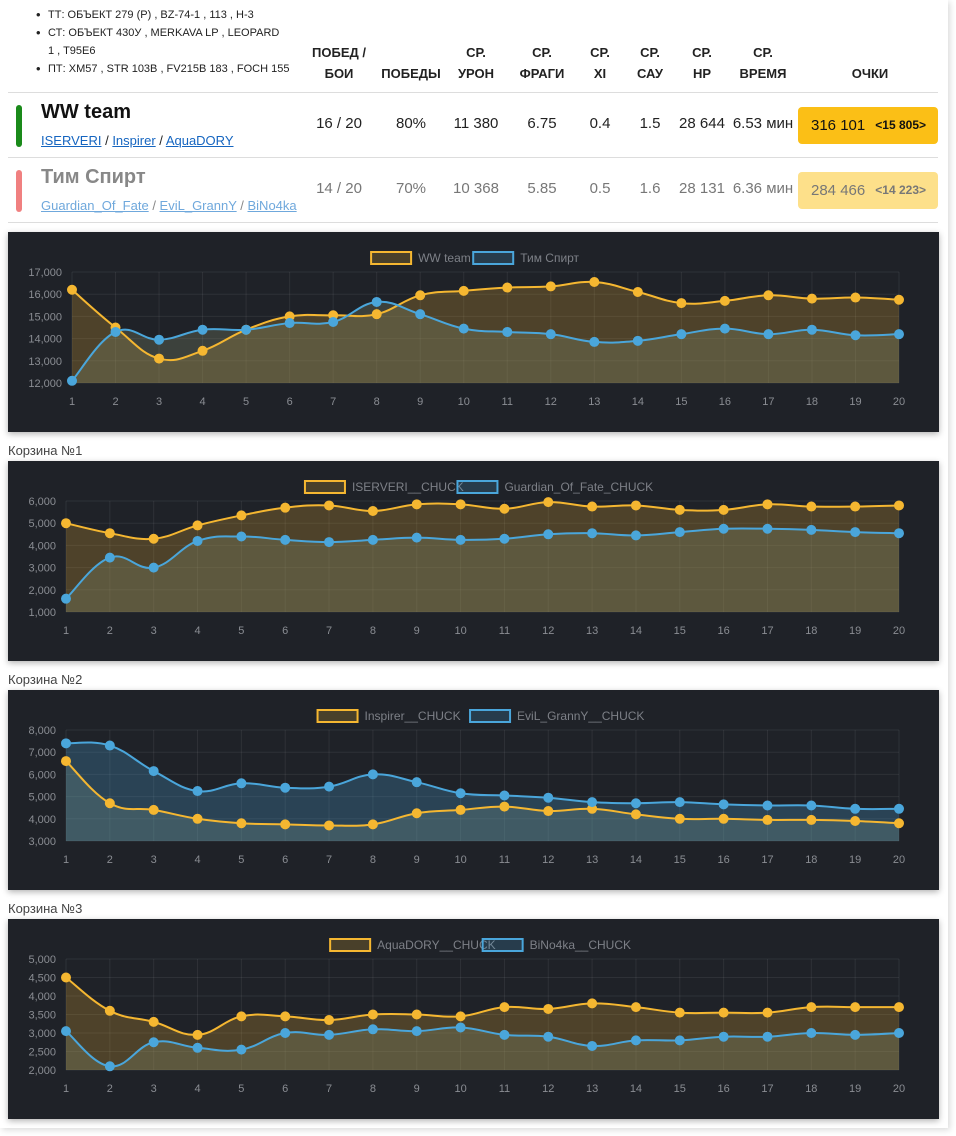 Image resolution: width=956 pixels, height=1136 pixels. I want to click on x-tick-label: 10, so click(460, 631).